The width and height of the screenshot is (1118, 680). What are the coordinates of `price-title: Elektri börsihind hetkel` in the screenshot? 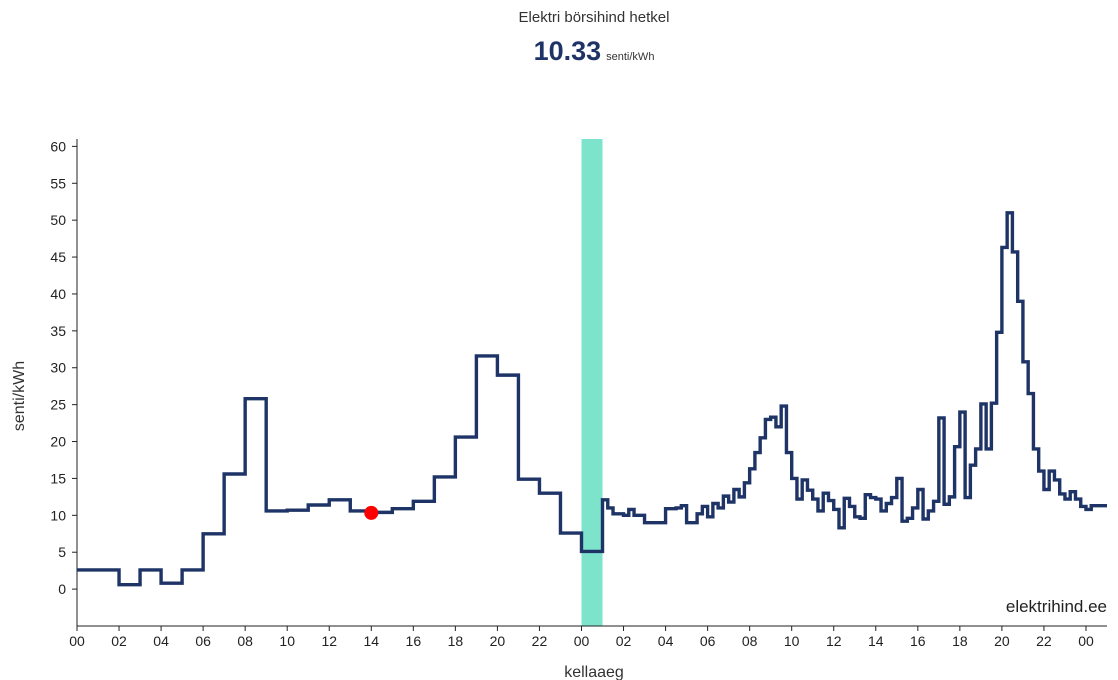 It's located at (594, 17).